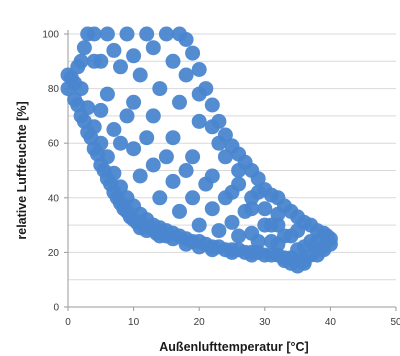 Image resolution: width=400 pixels, height=356 pixels. Describe the element at coordinates (395, 322) in the screenshot. I see `x-tick-label-5: 50` at that location.